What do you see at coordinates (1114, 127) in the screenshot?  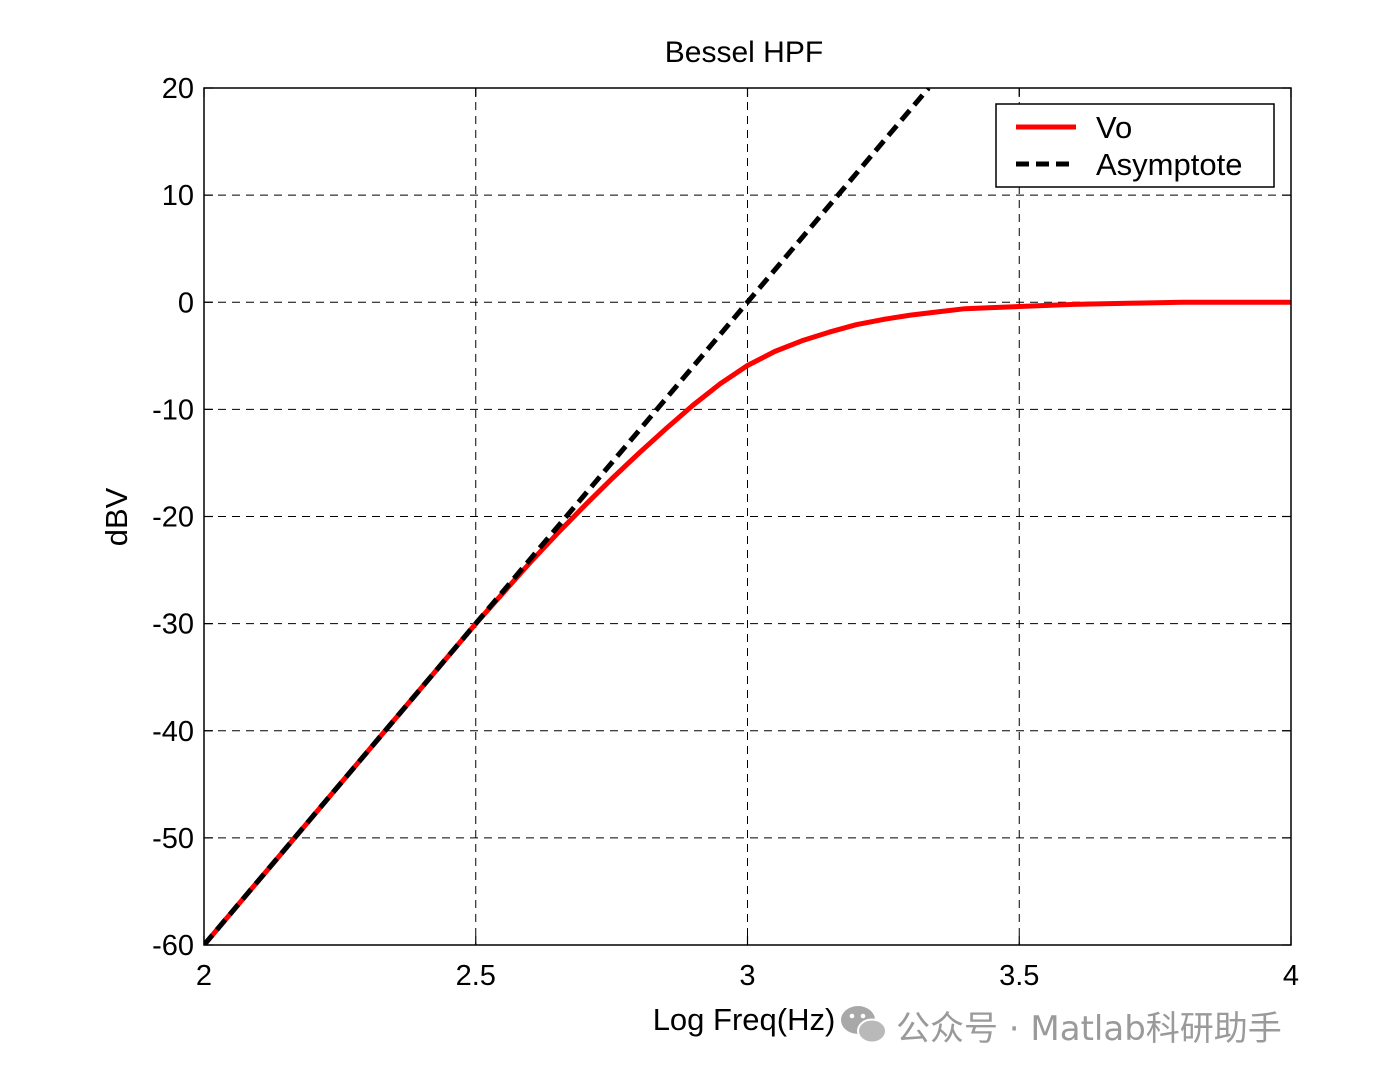 I see `legend-label-vo: Vo` at bounding box center [1114, 127].